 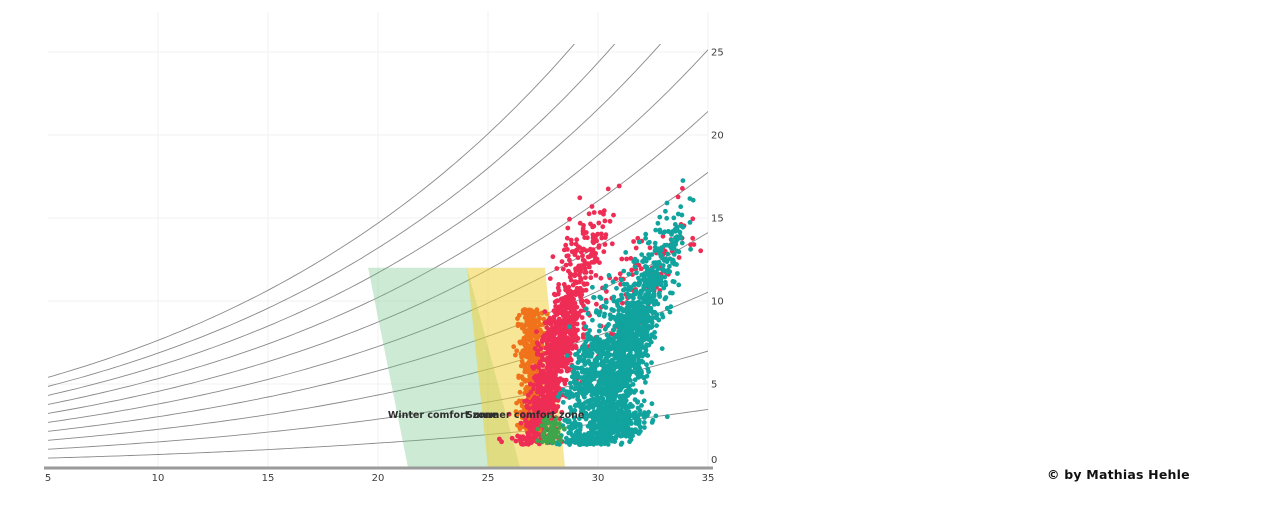 What do you see at coordinates (488, 478) in the screenshot?
I see `x-tick-label-25: 25` at bounding box center [488, 478].